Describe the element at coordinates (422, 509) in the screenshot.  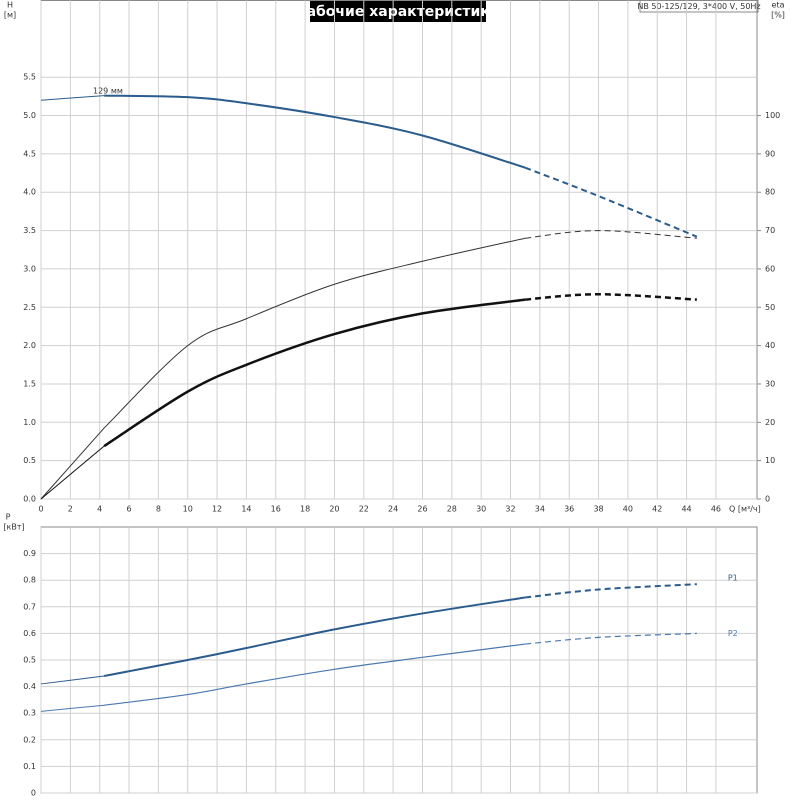
I see `x-tick-label: 26` at that location.